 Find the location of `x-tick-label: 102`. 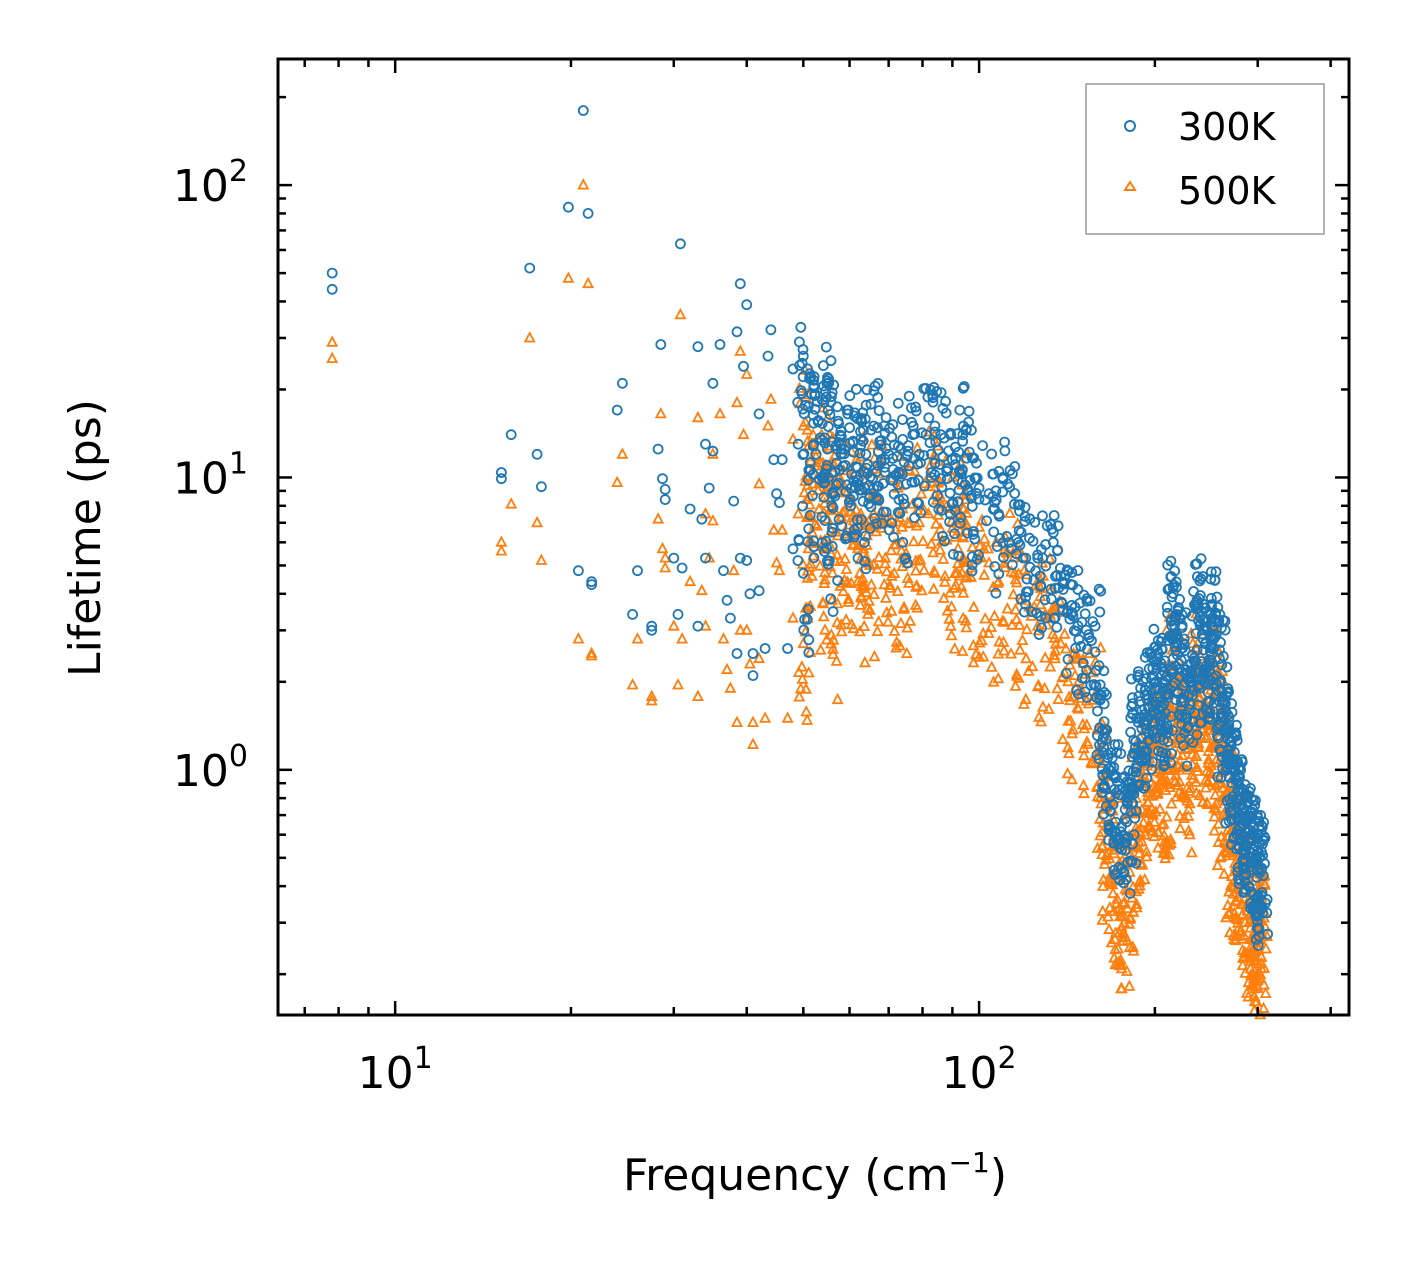

x-tick-label: 102 is located at coordinates (979, 1070).